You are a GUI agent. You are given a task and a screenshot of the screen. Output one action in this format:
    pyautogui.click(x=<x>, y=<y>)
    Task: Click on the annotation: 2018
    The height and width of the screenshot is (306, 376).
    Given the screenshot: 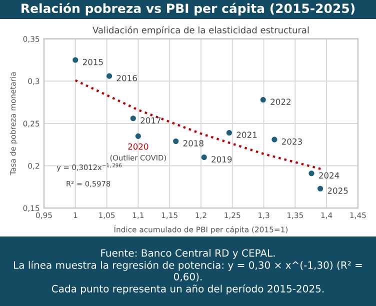 What is the action you would take?
    pyautogui.click(x=193, y=143)
    